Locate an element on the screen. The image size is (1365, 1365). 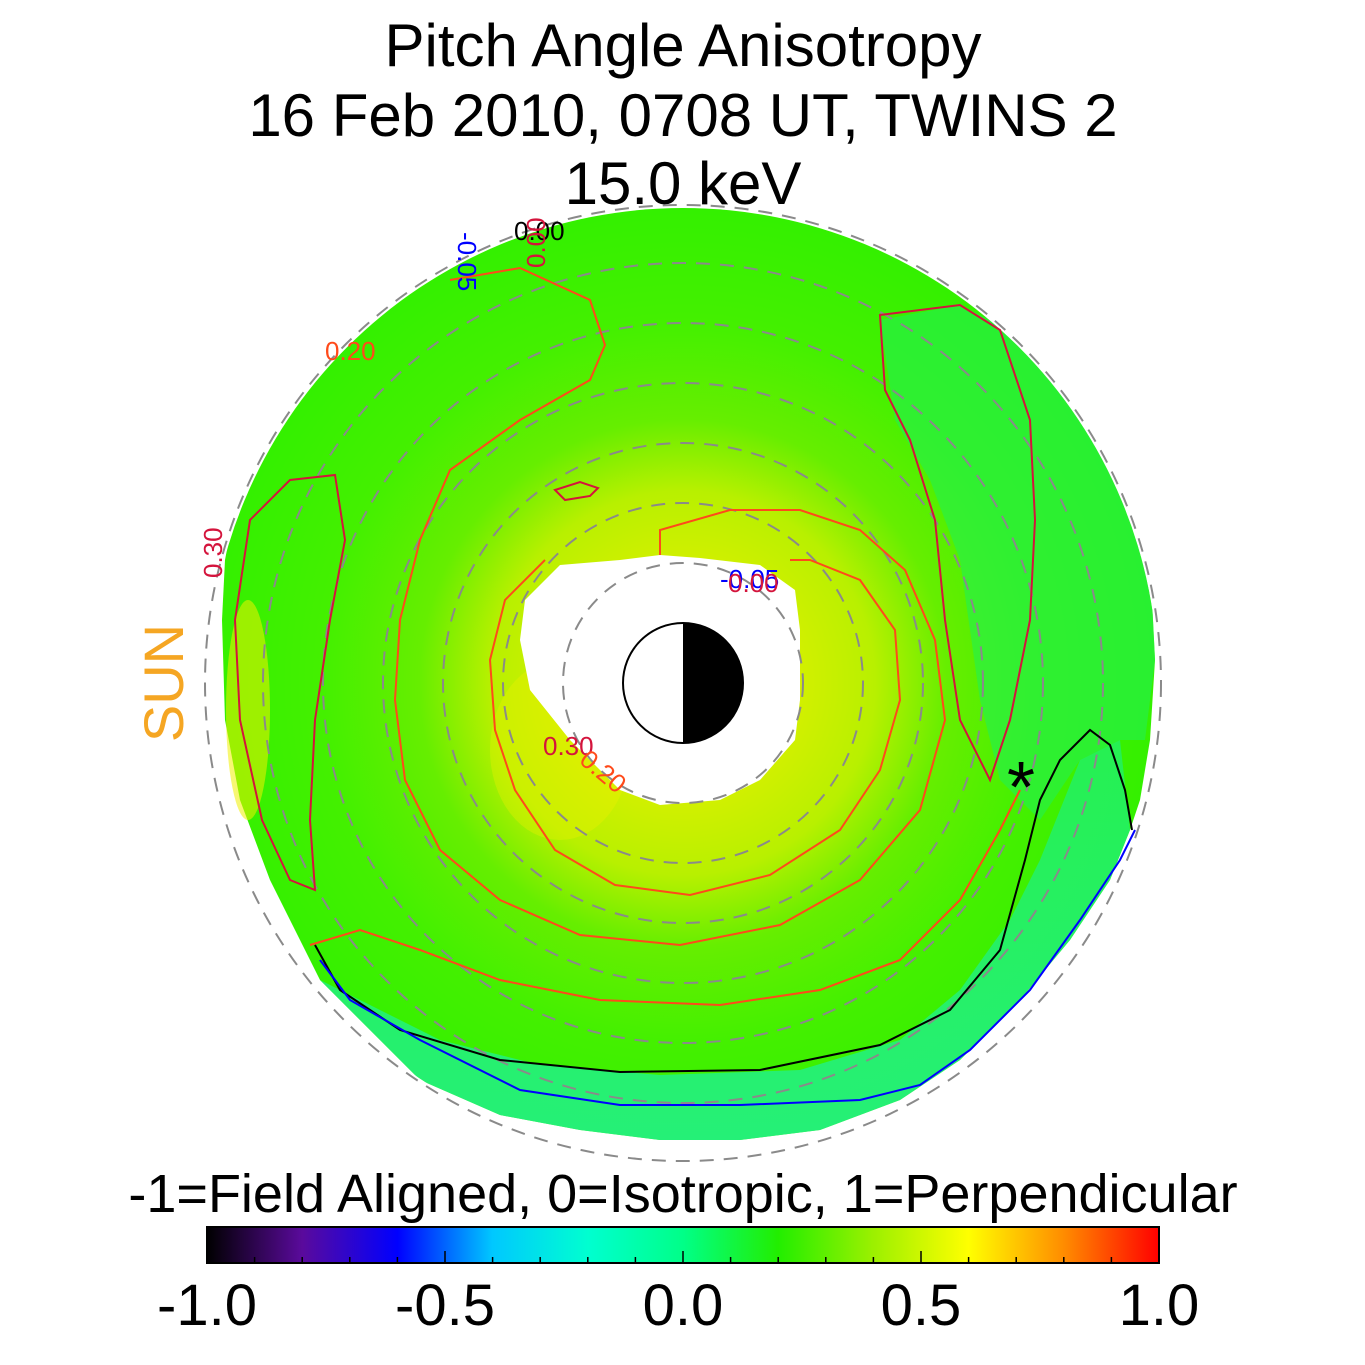
colorbar-tick-label: 1.0 is located at coordinates (1159, 1305).